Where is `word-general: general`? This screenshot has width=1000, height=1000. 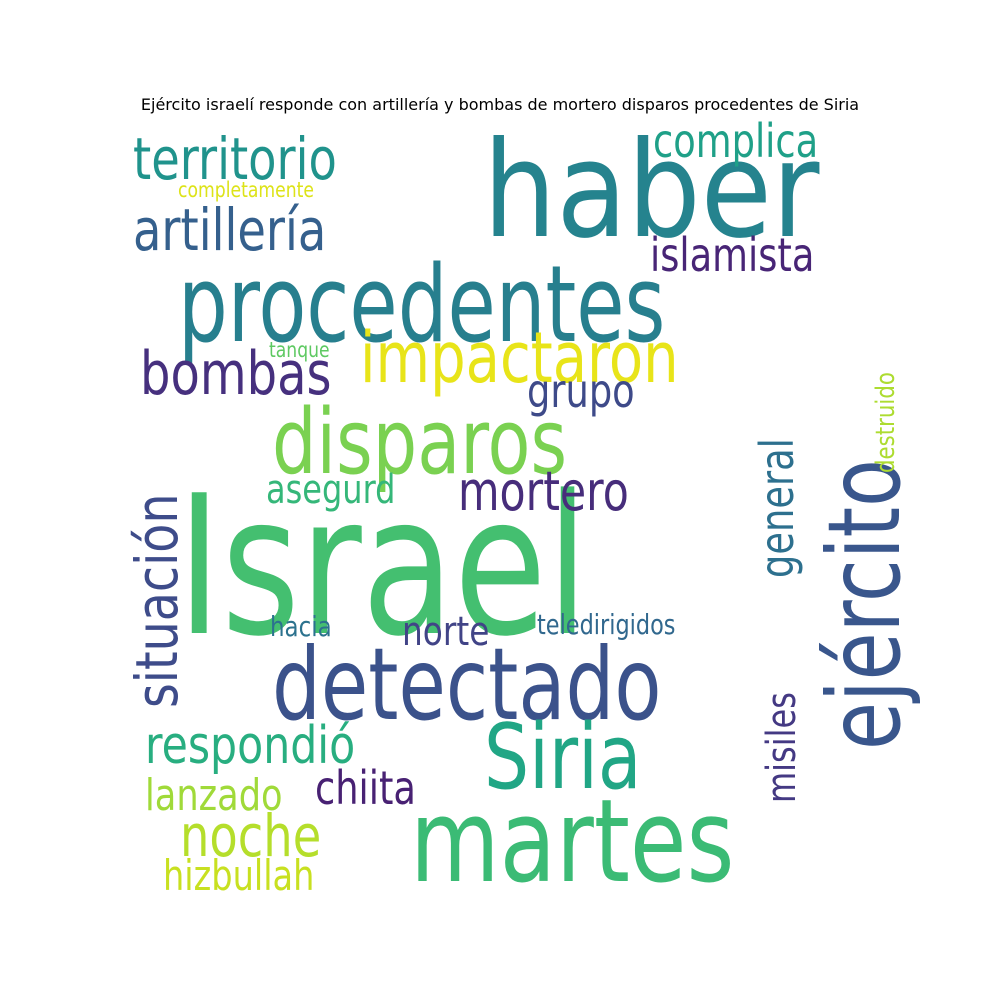 word-general: general is located at coordinates (777, 508).